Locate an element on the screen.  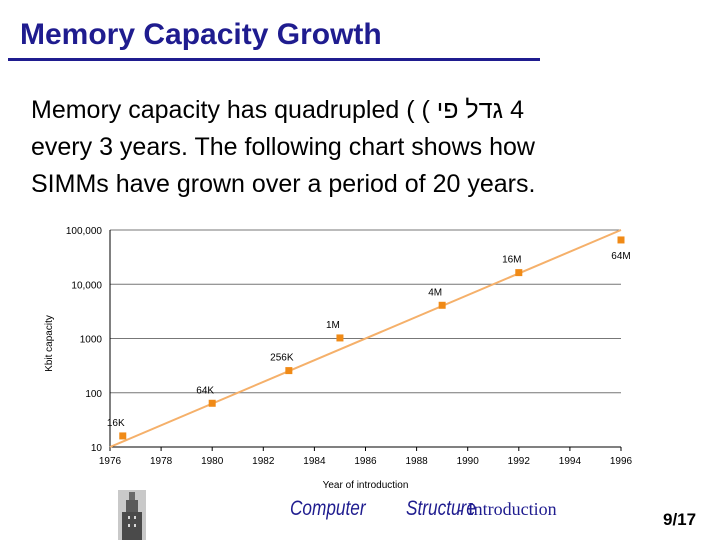
data-point-label: 64M is located at coordinates (620, 256).